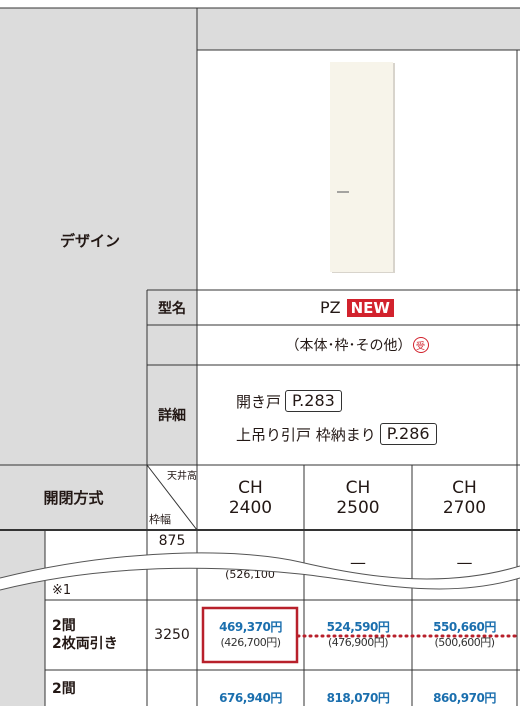 The height and width of the screenshot is (708, 520). Describe the element at coordinates (250, 627) in the screenshot. I see `price: 469,370円` at that location.